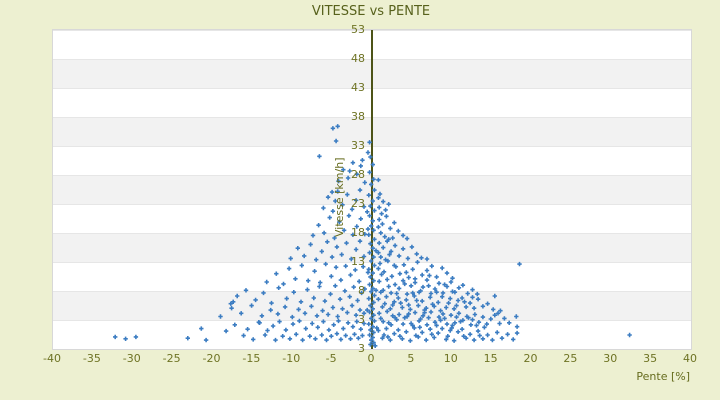 This screenshot has width=720, height=400. I want to click on x-axis-title: Pente [%], so click(663, 376).